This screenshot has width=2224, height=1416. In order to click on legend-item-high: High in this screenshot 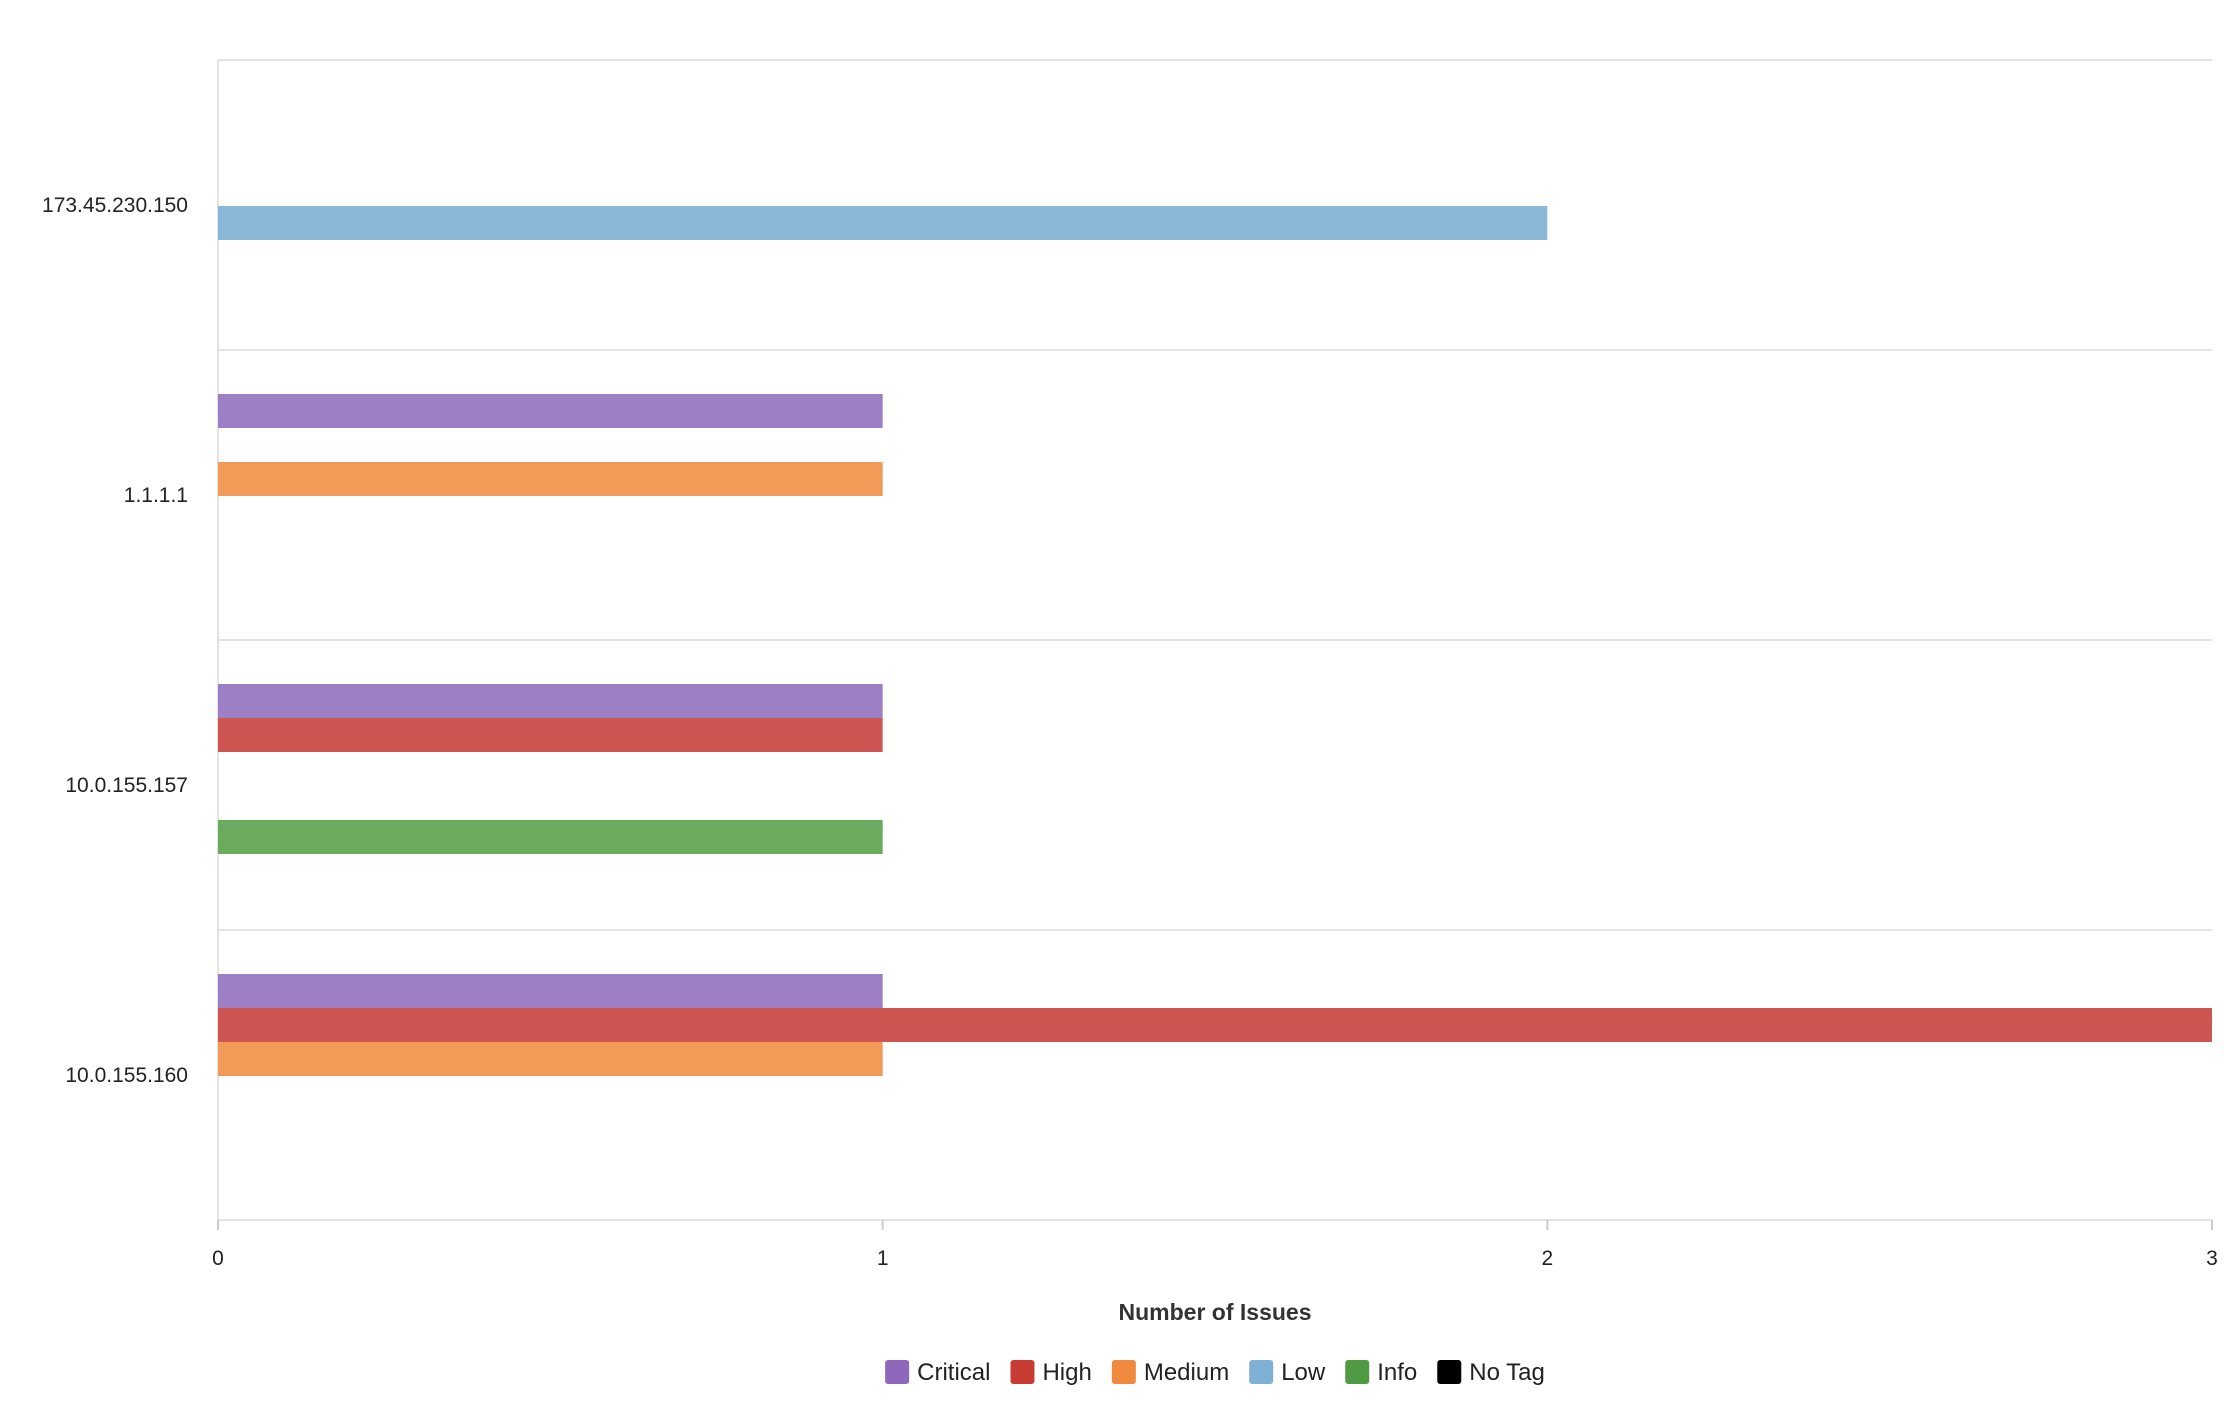, I will do `click(1051, 1372)`.